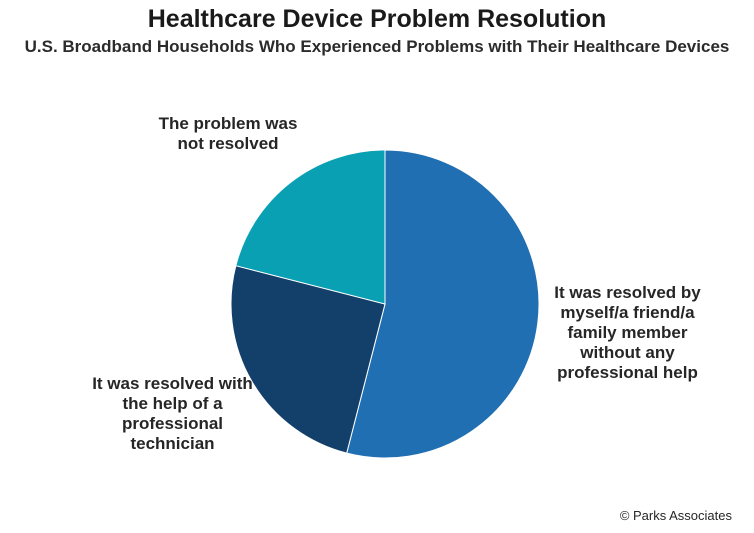  What do you see at coordinates (228, 133) in the screenshot?
I see `slice-label-not-resolved: The problem was not resolved` at bounding box center [228, 133].